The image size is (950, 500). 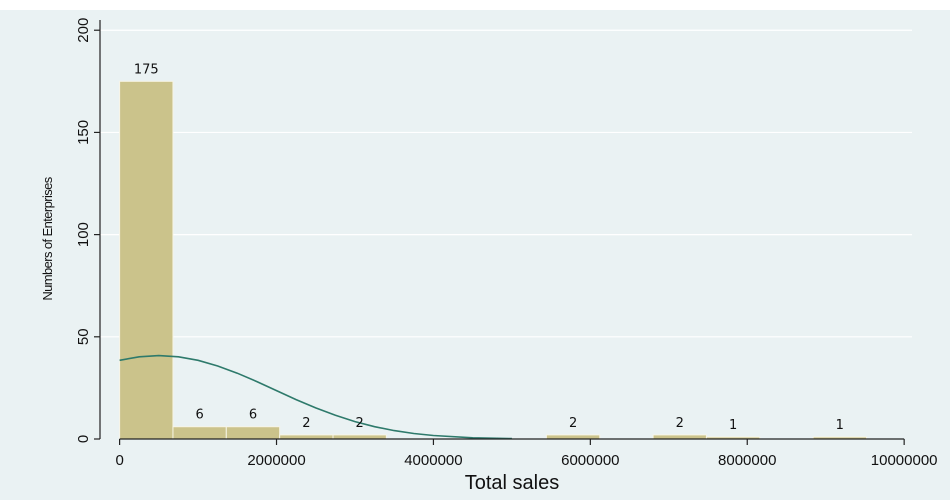 I want to click on x-tick-label: 4000000, so click(x=433, y=460).